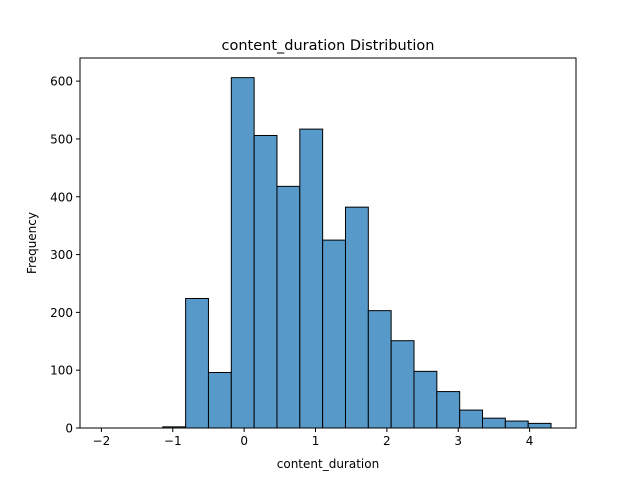 The height and width of the screenshot is (484, 640). I want to click on x-axis: −2 −1 0 1 2 3 4, so click(313, 438).